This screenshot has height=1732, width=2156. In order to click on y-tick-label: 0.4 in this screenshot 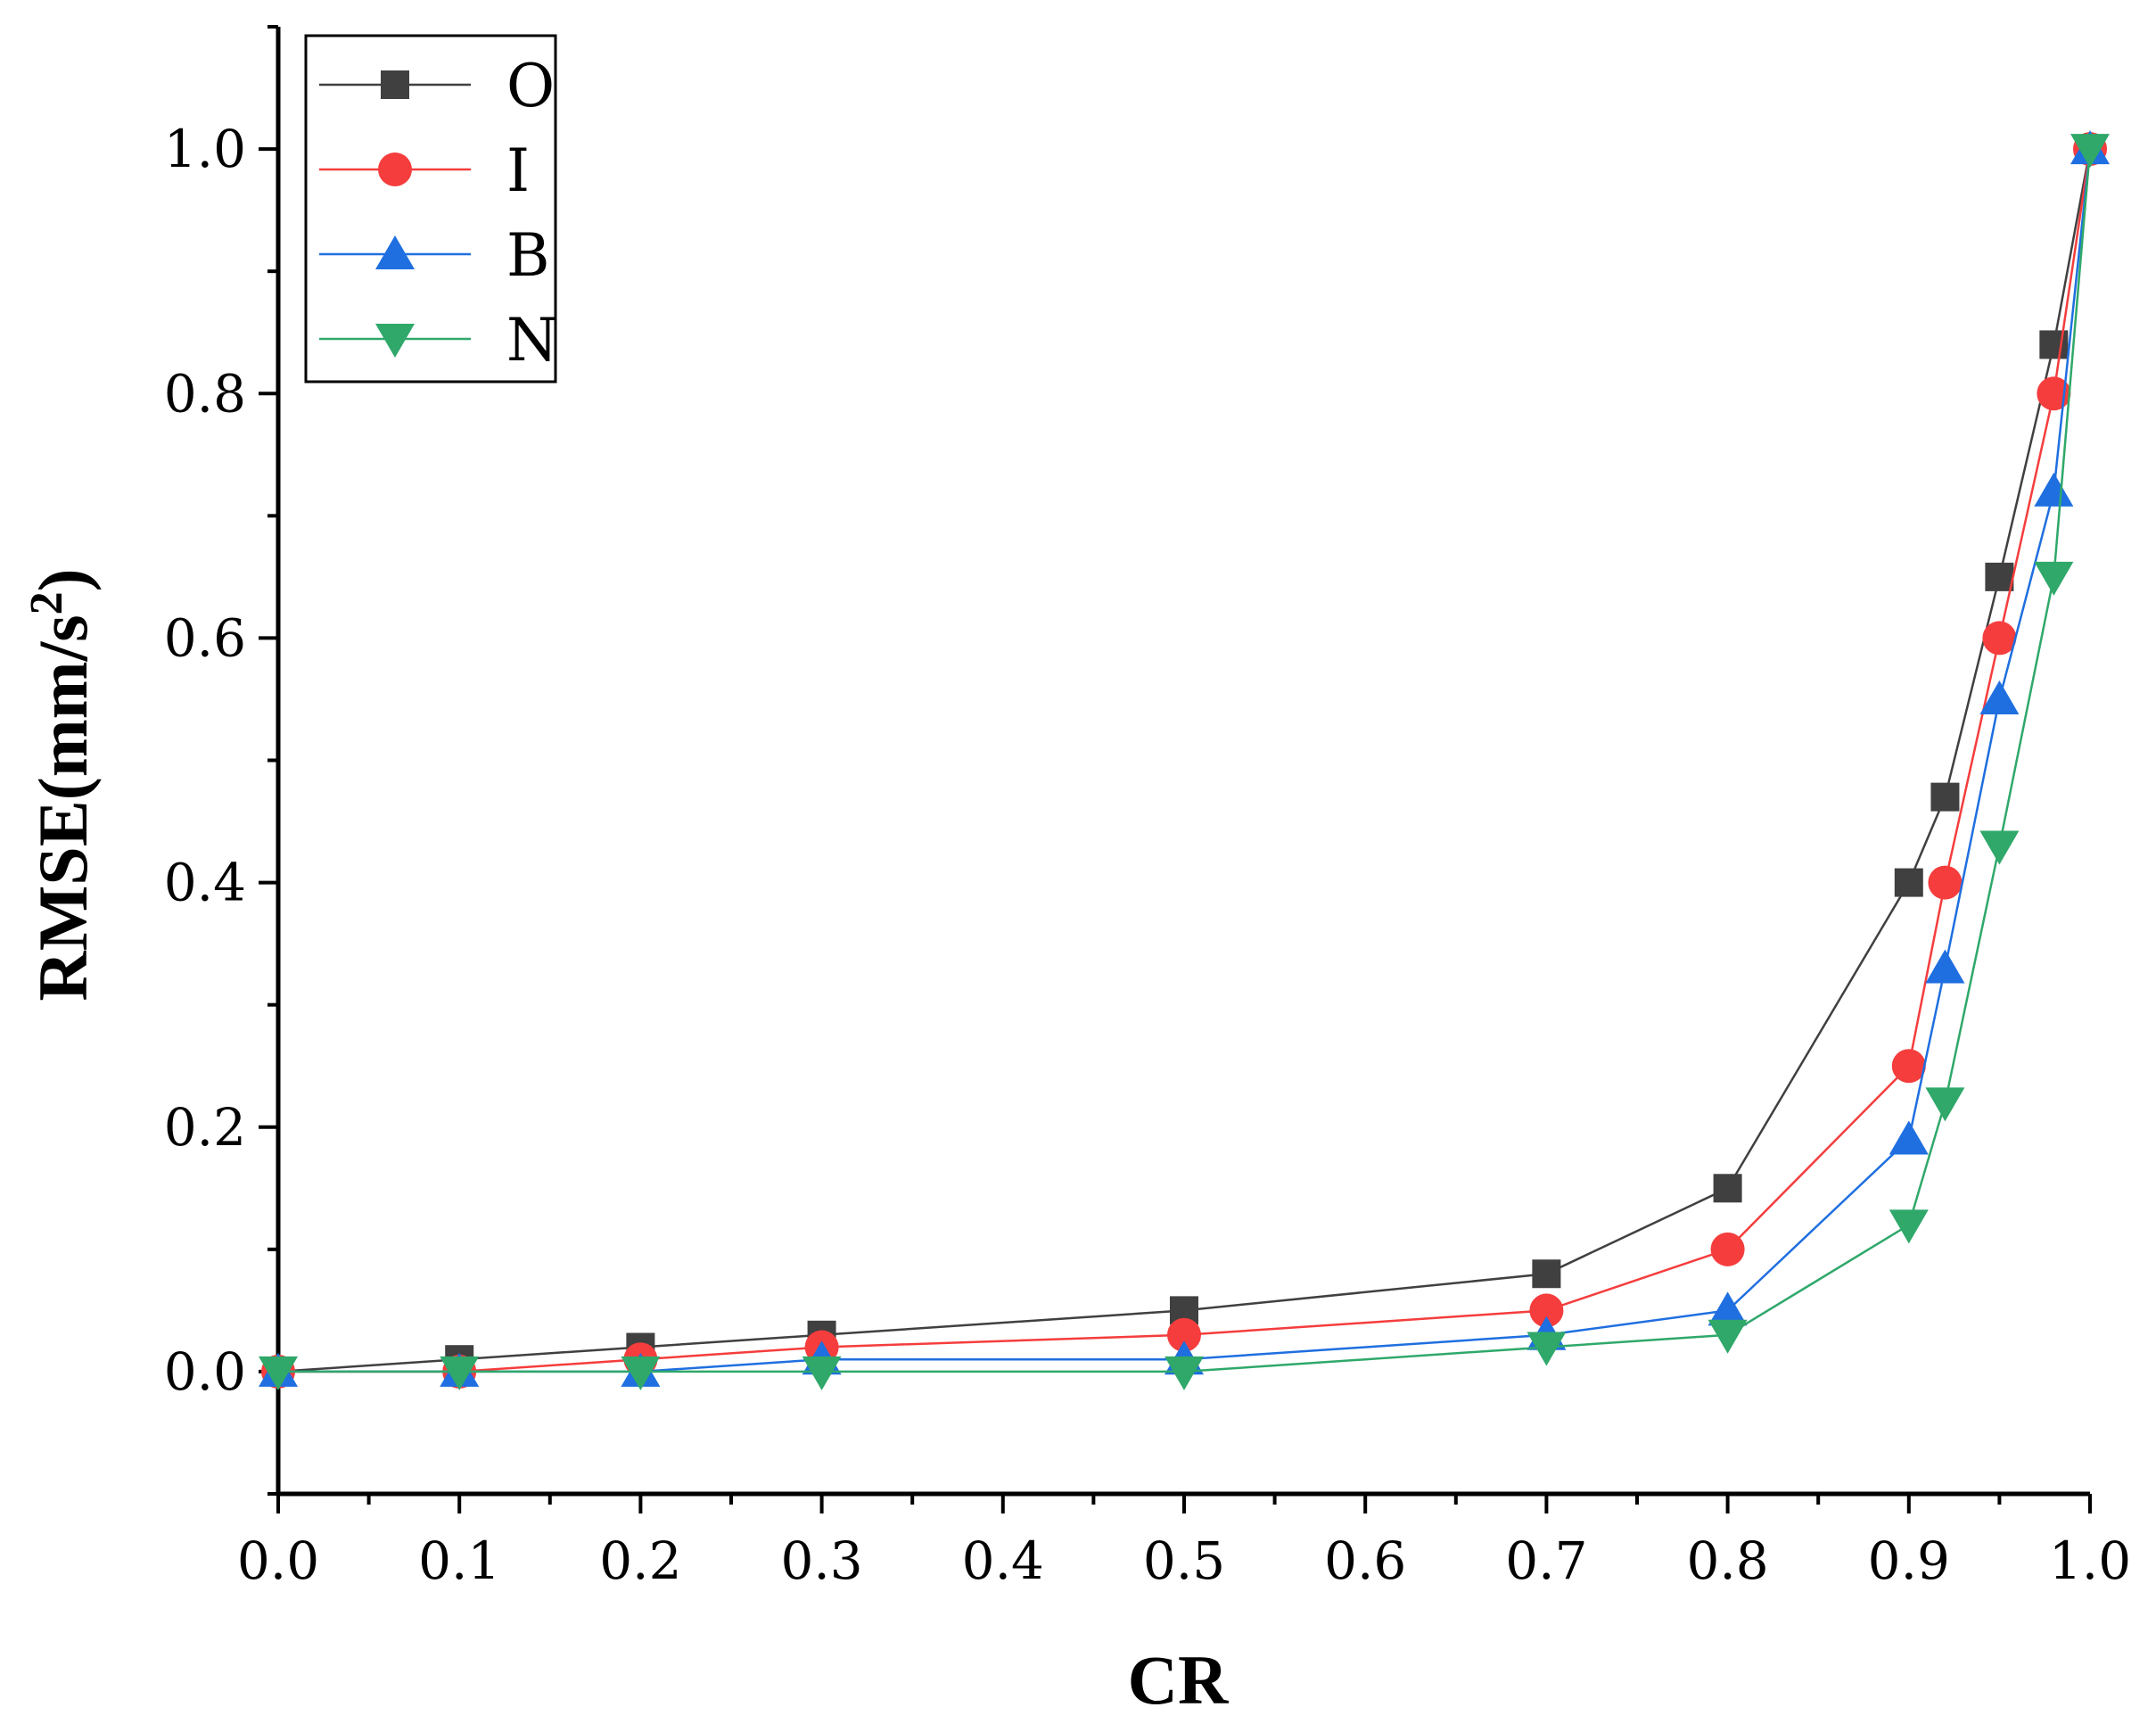, I will do `click(205, 883)`.